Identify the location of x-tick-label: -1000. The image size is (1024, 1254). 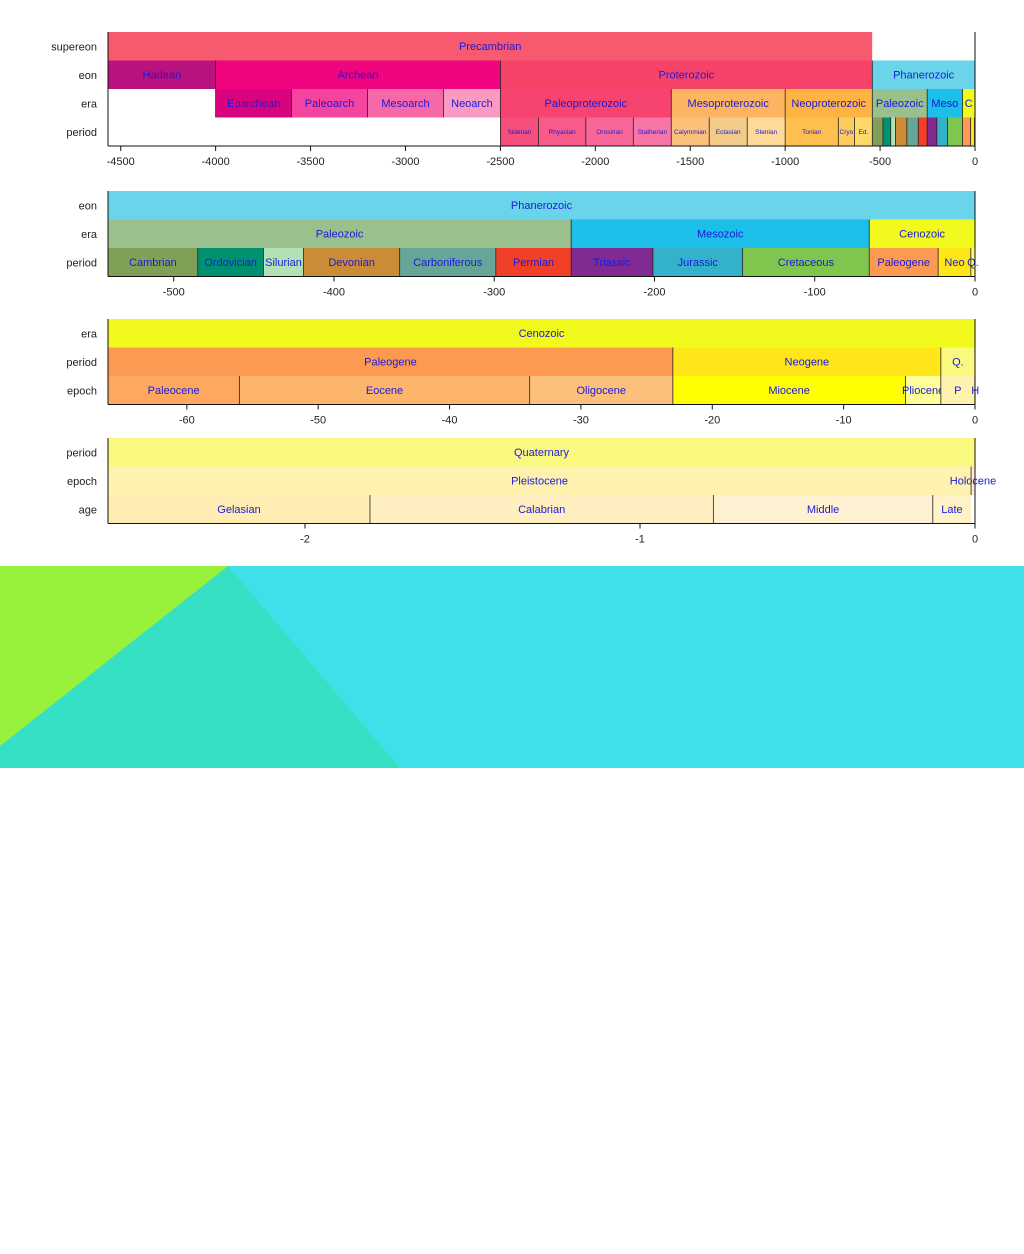
(785, 162).